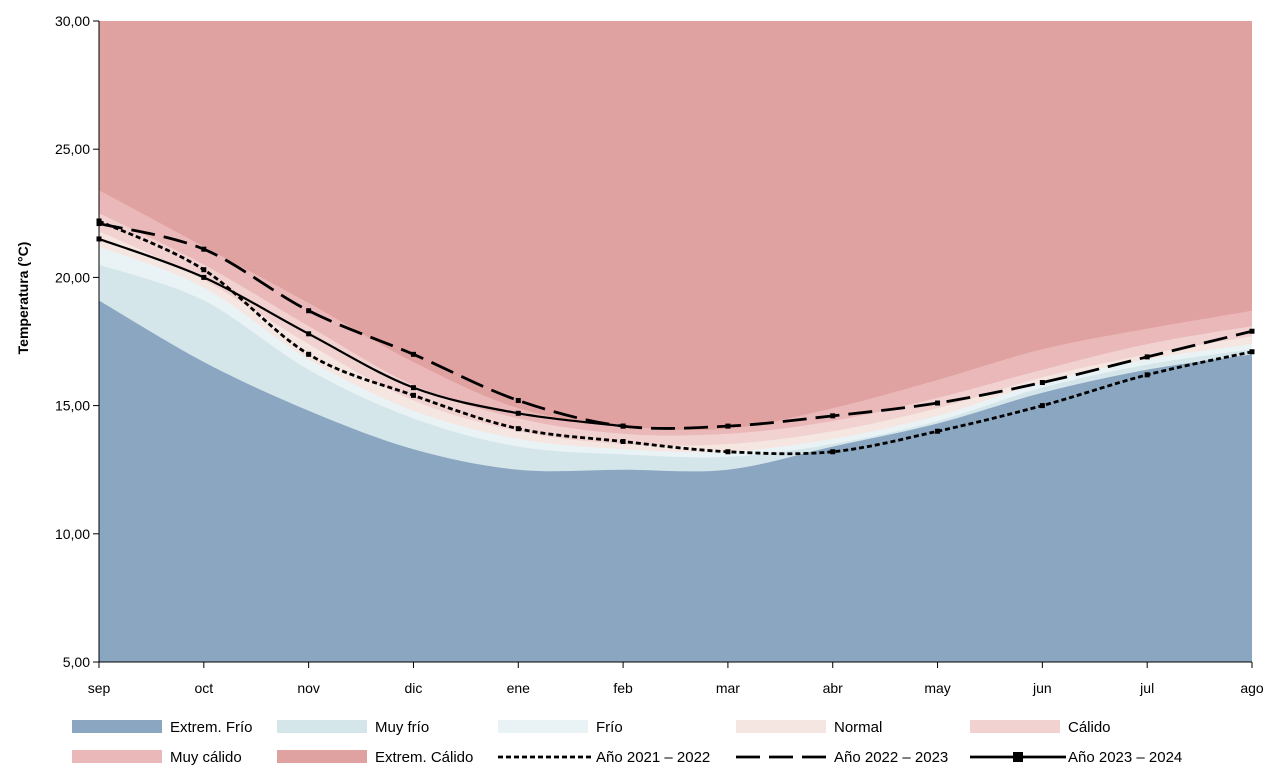 This screenshot has width=1268, height=767. I want to click on y-tick-label: 10,00, so click(72, 534).